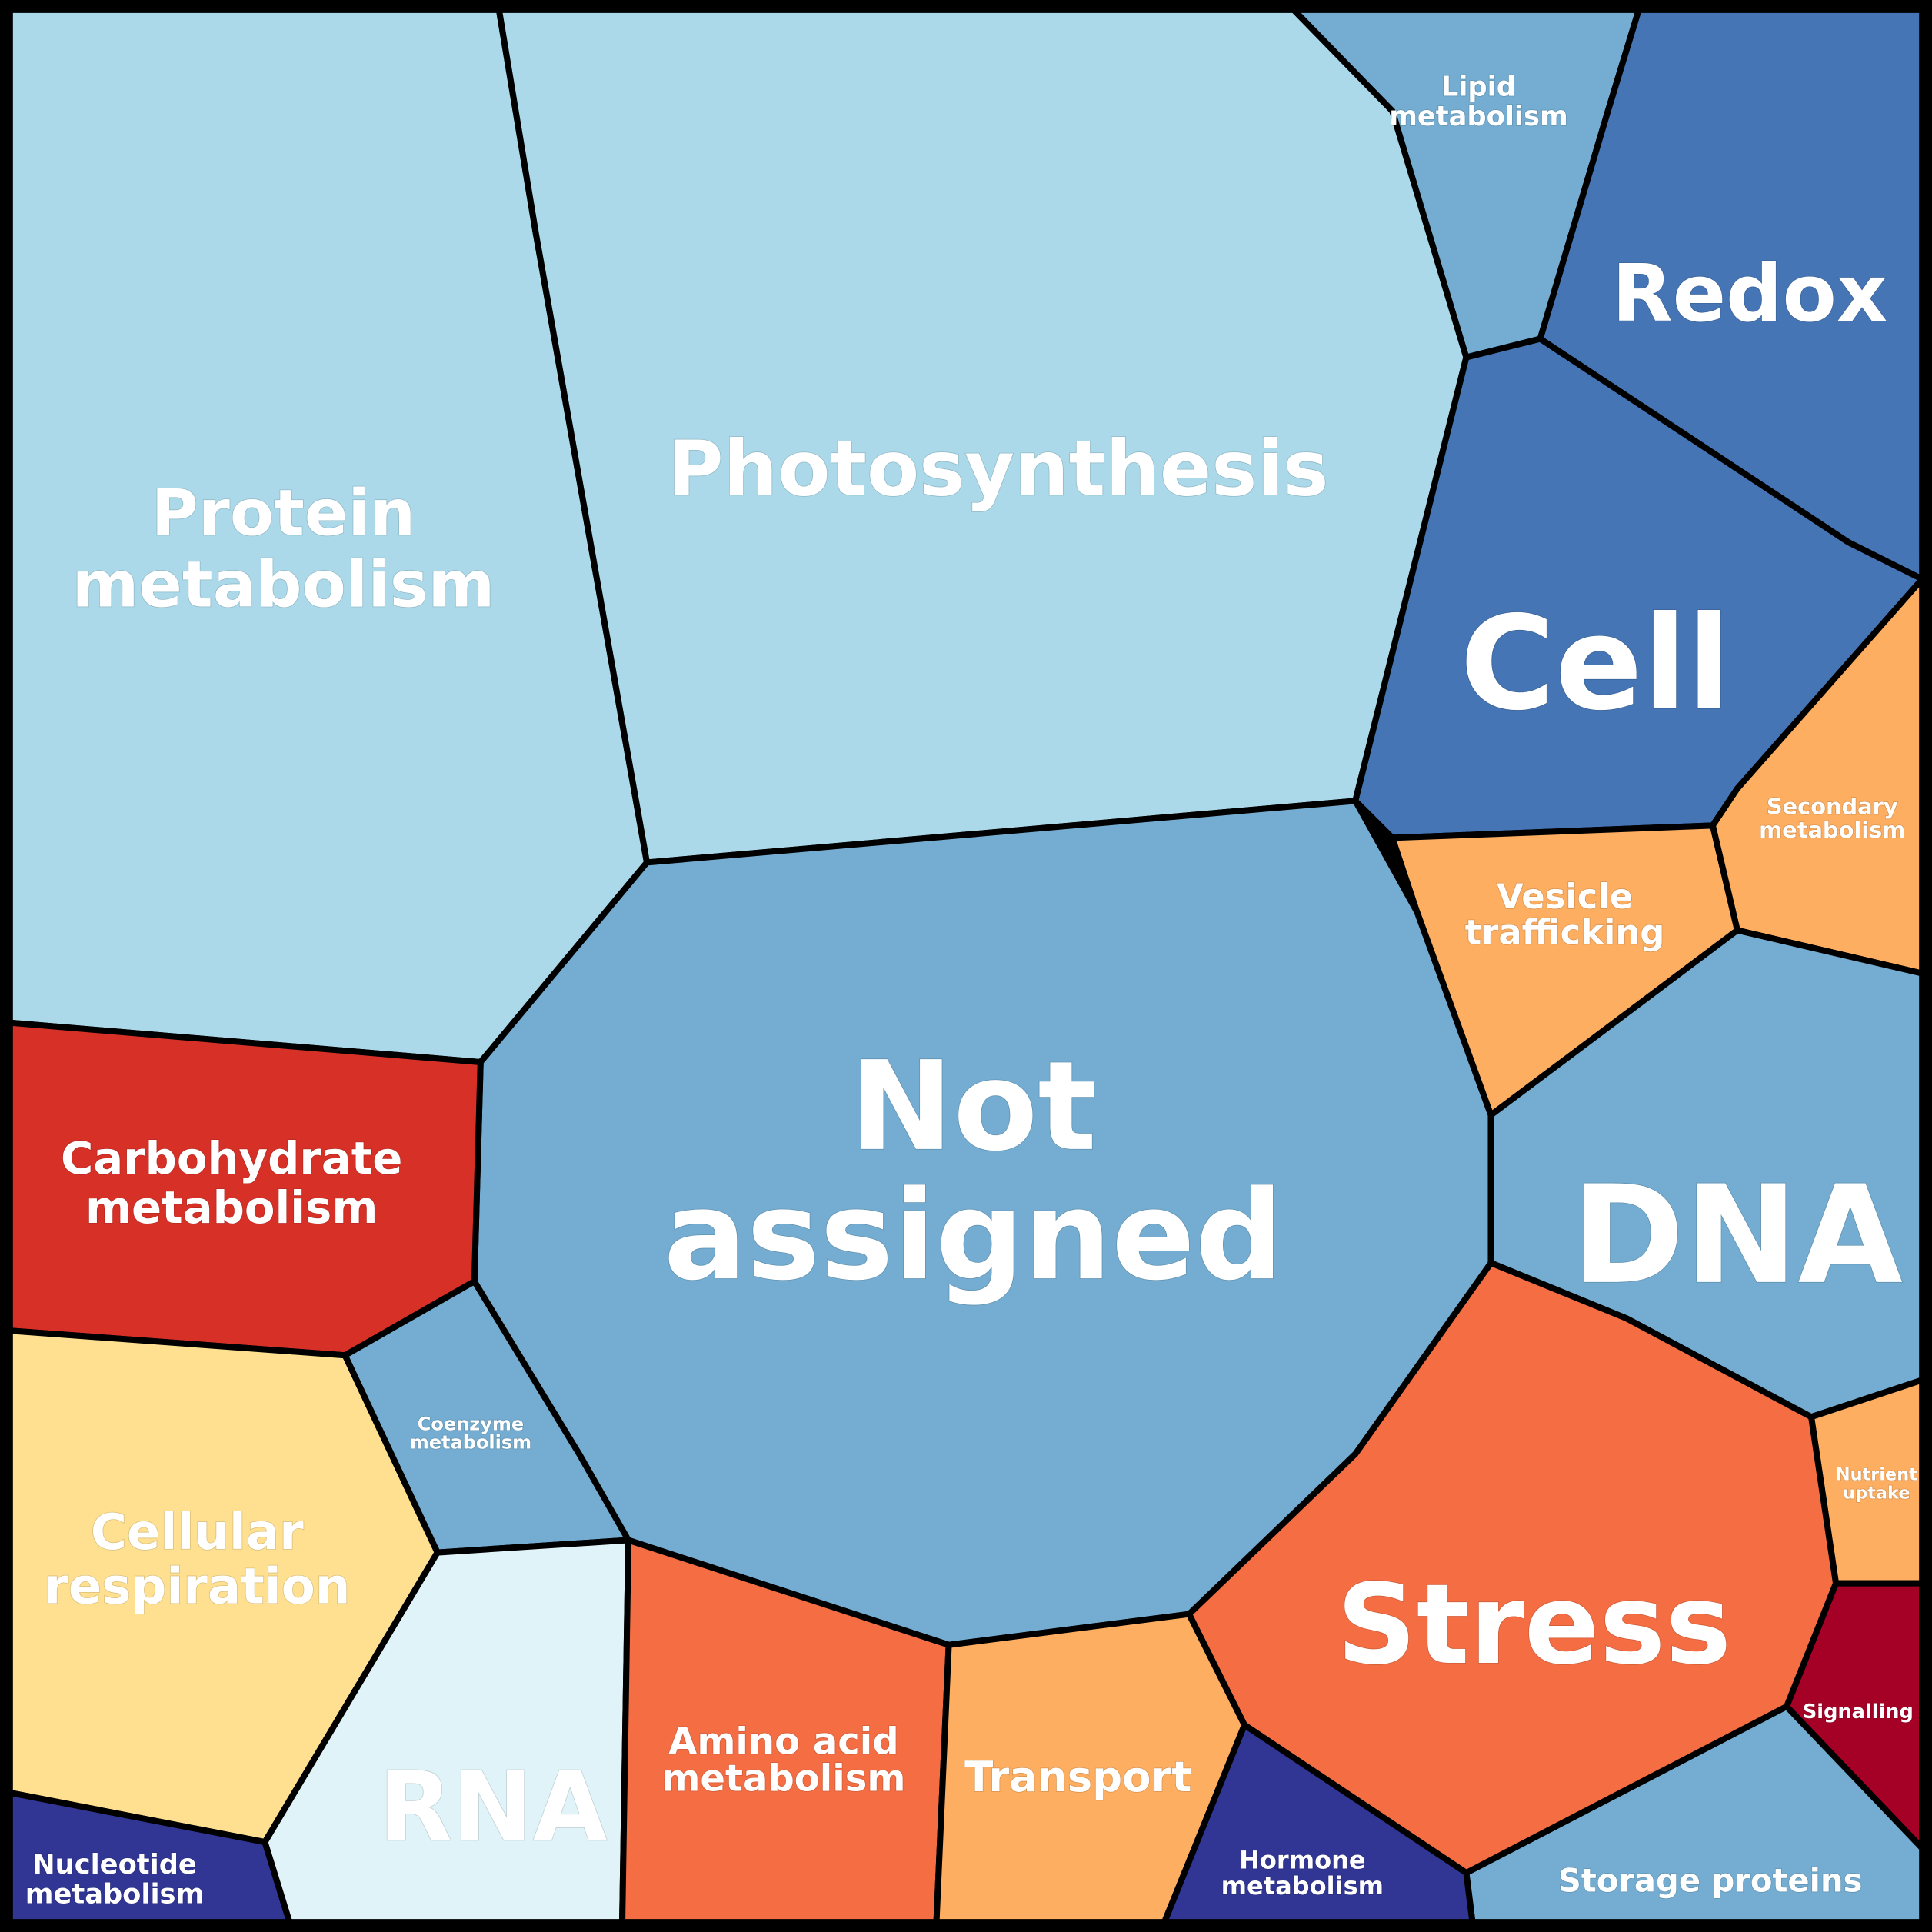 The height and width of the screenshot is (1932, 1932). I want to click on label-nutrient: Nutrient uptake, so click(1876, 1484).